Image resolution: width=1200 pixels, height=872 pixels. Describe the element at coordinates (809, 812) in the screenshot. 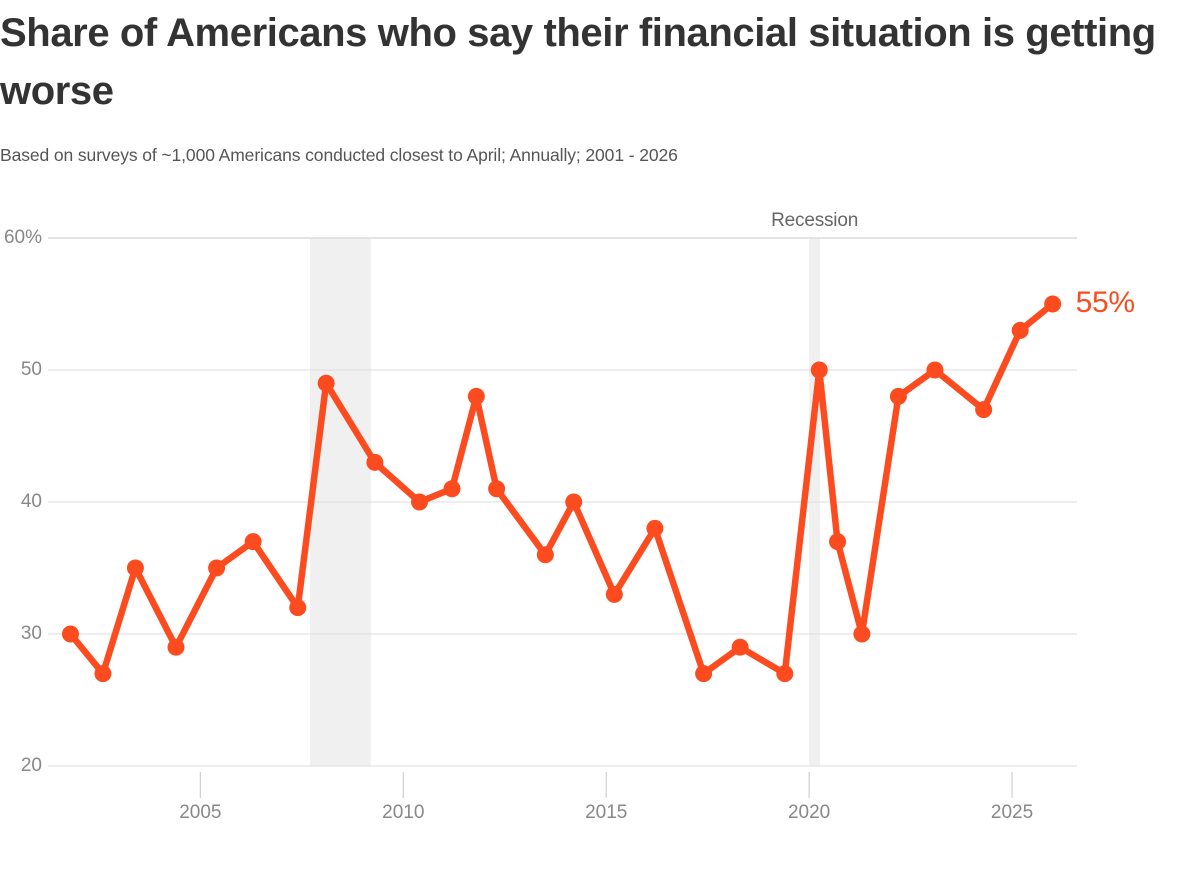

I see `x-axis-tick-label: 2020` at that location.